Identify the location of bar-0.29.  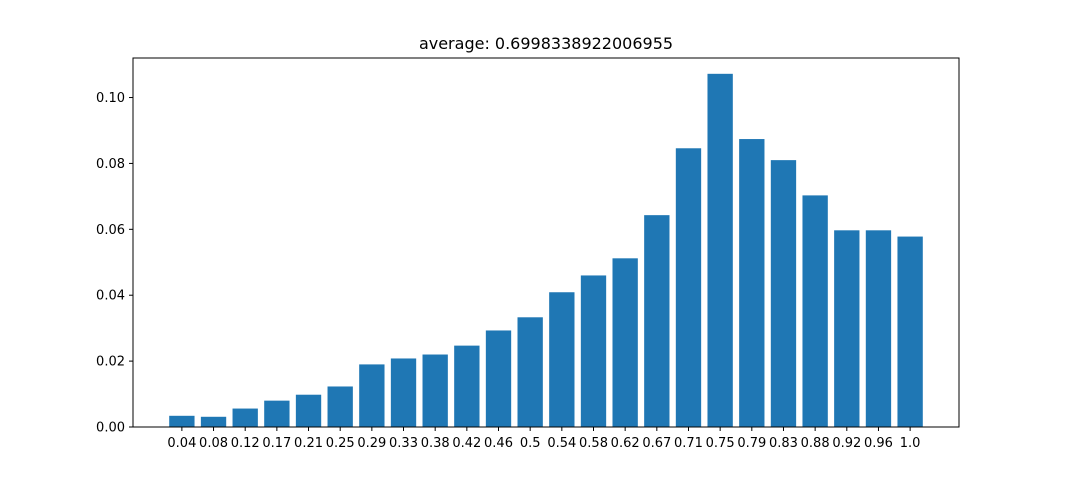
(372, 395).